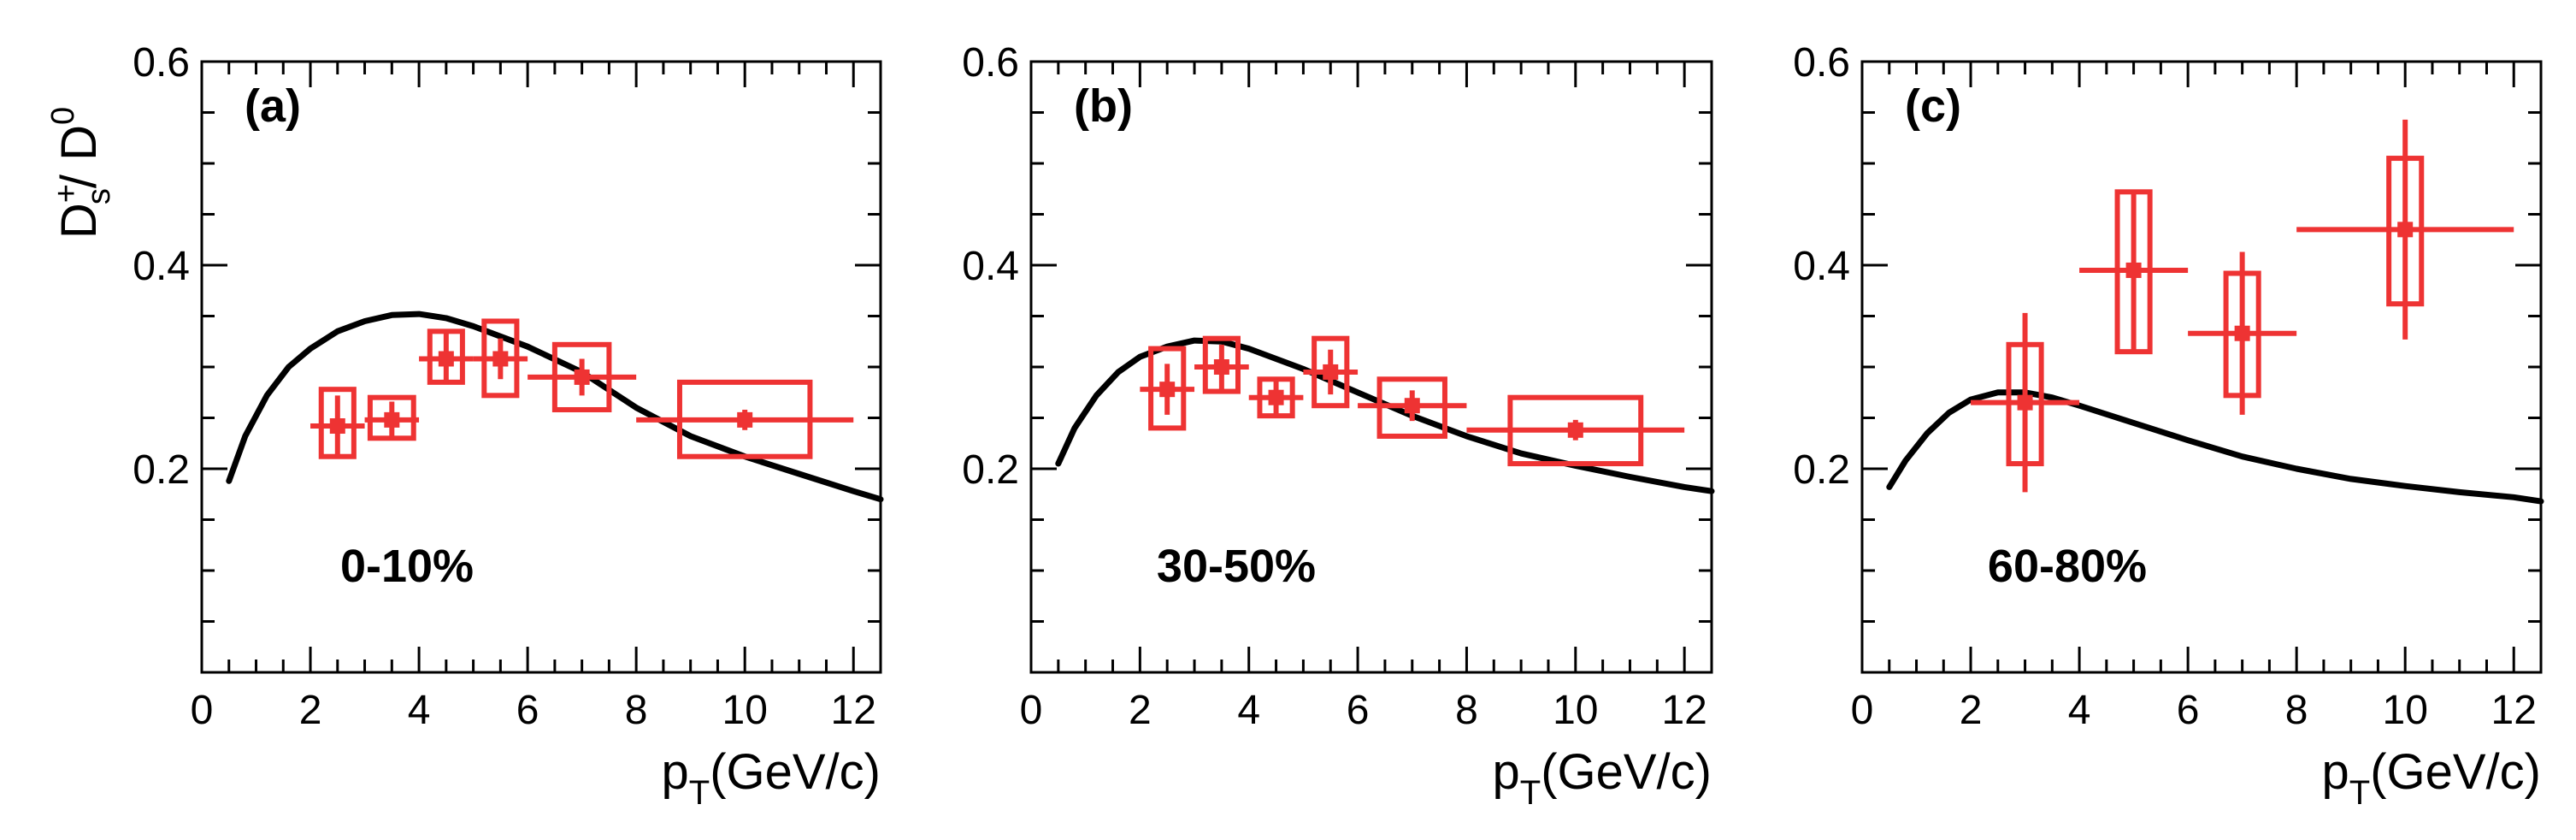 The image size is (2576, 840). What do you see at coordinates (63, 116) in the screenshot?
I see `y-title-sup2: 0` at bounding box center [63, 116].